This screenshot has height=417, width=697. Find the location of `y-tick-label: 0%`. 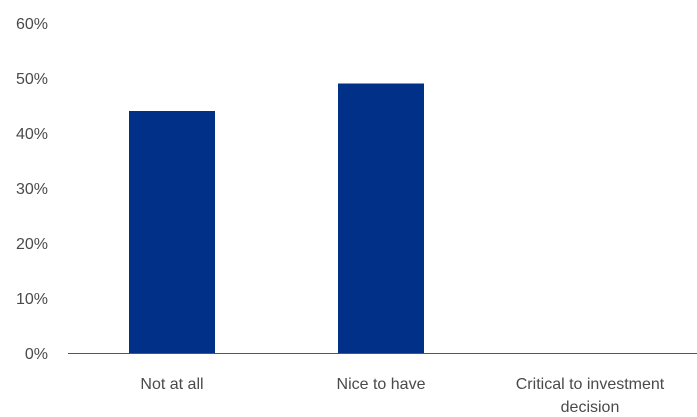

y-tick-label: 0% is located at coordinates (36, 354).